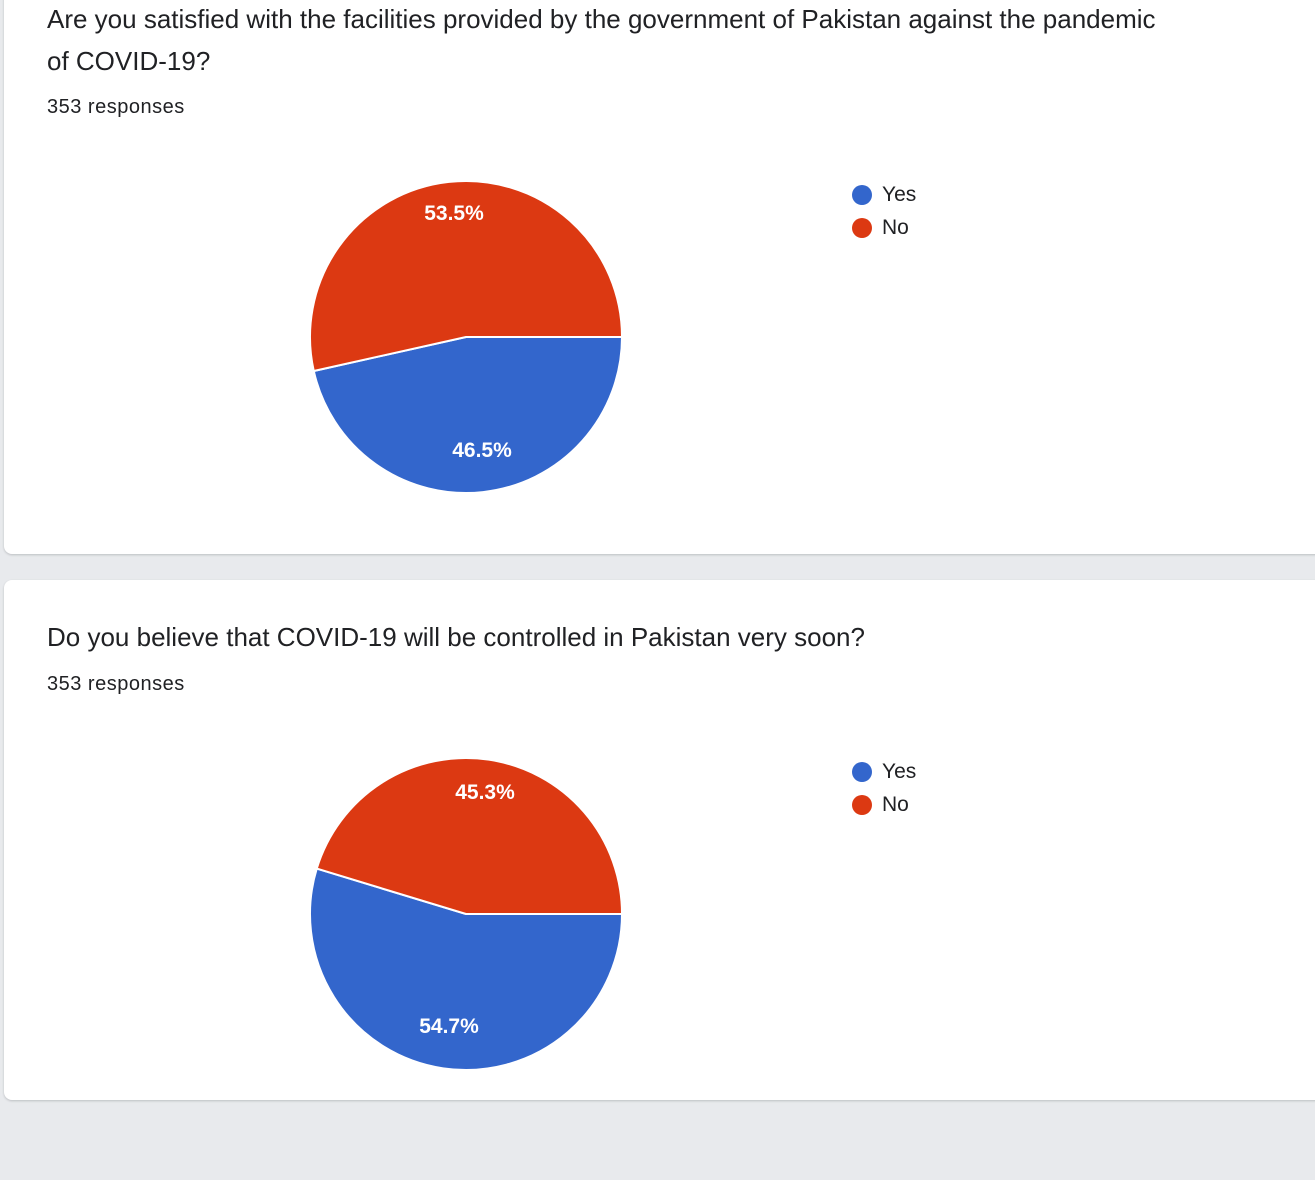 The image size is (1315, 1180). I want to click on slice-label: 46.5%, so click(482, 450).